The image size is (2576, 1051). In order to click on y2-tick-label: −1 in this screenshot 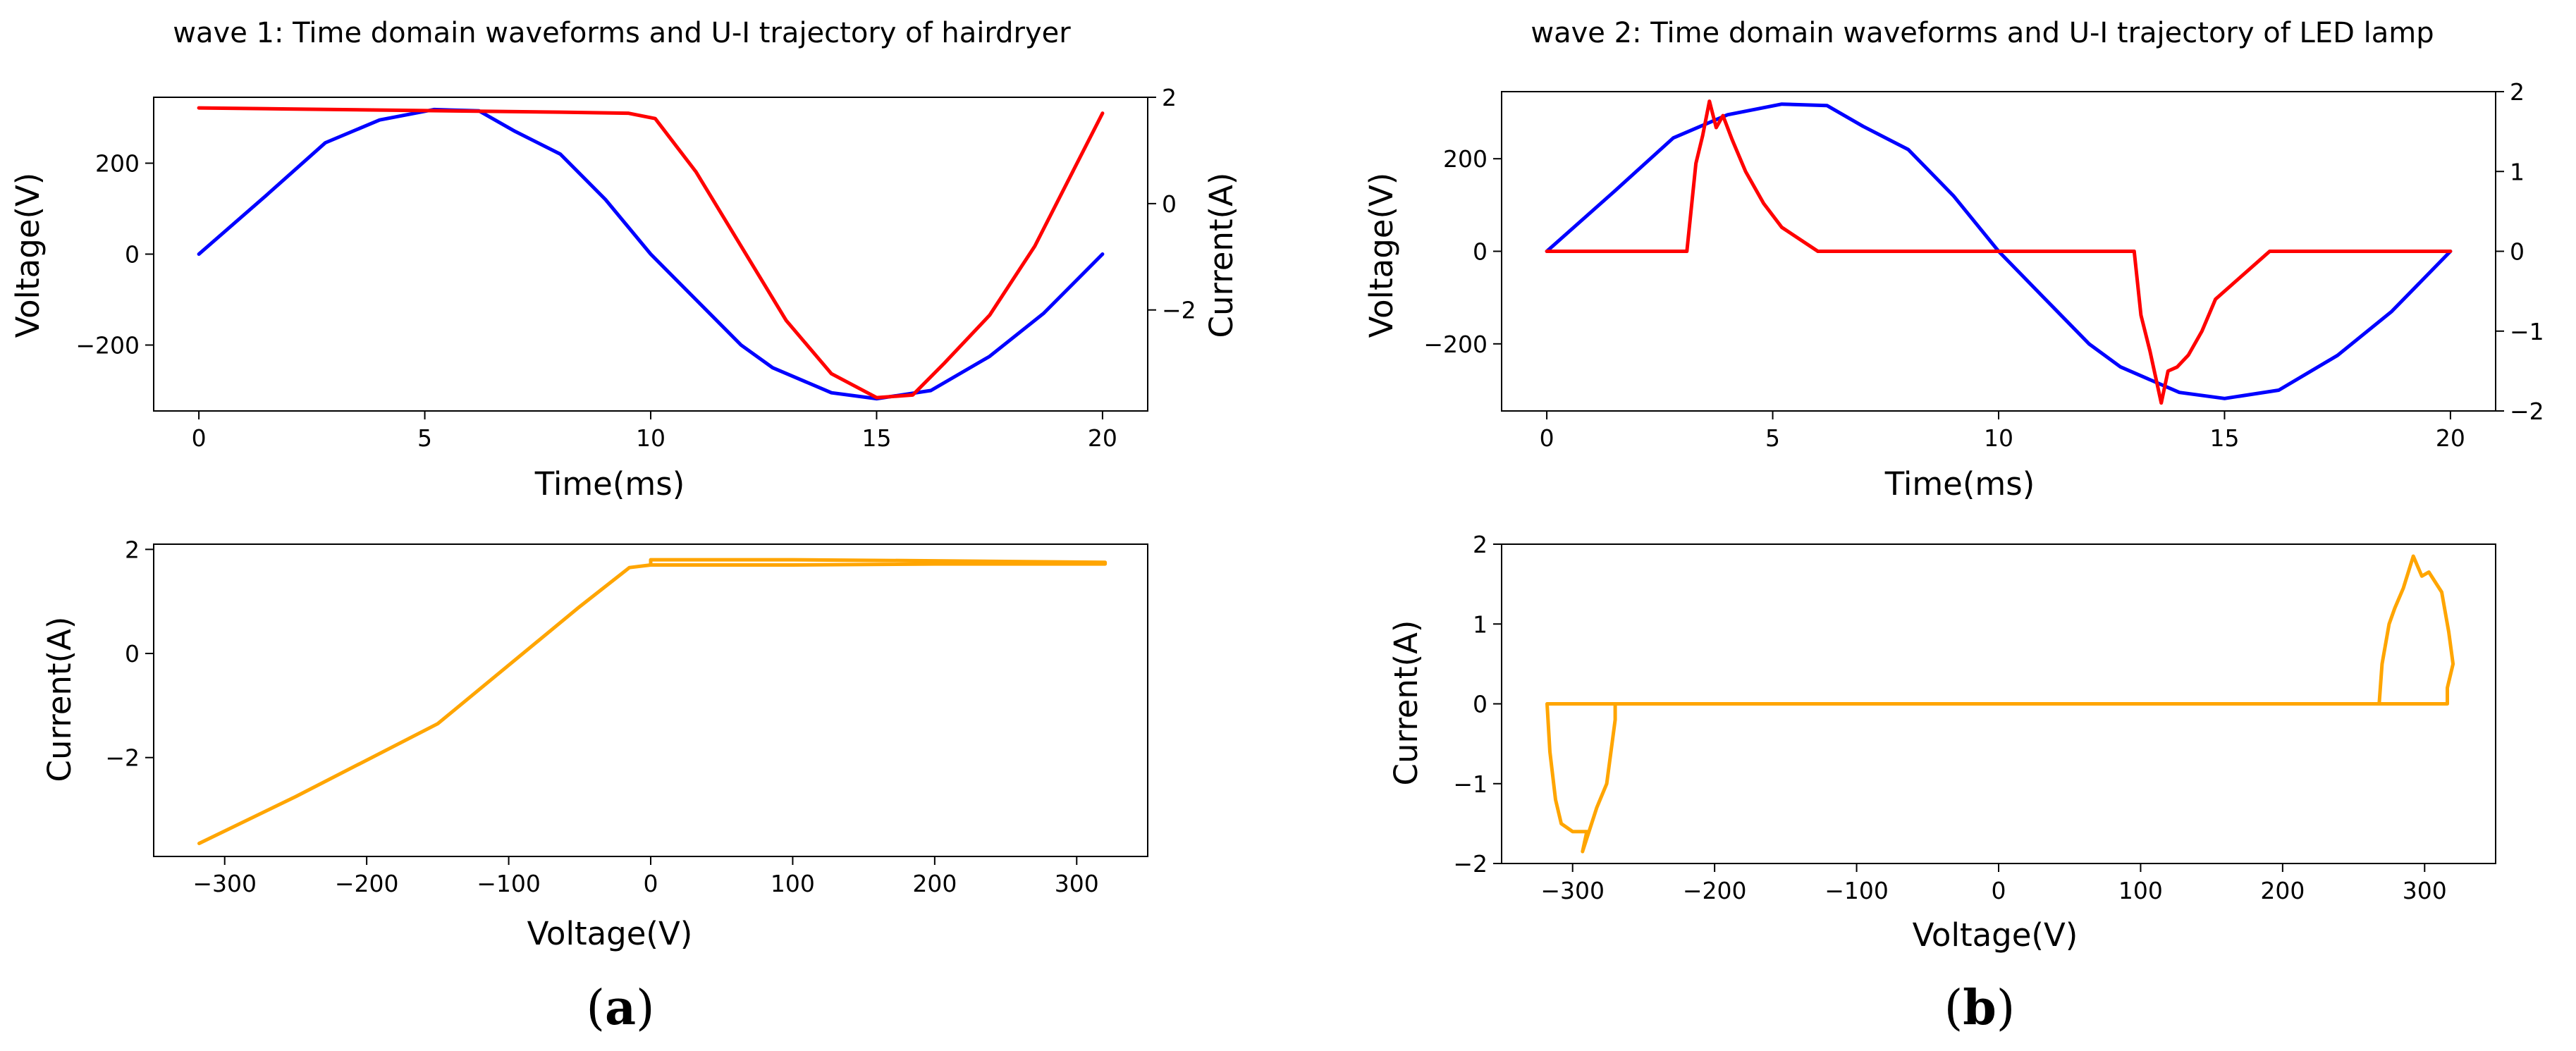, I will do `click(2527, 331)`.